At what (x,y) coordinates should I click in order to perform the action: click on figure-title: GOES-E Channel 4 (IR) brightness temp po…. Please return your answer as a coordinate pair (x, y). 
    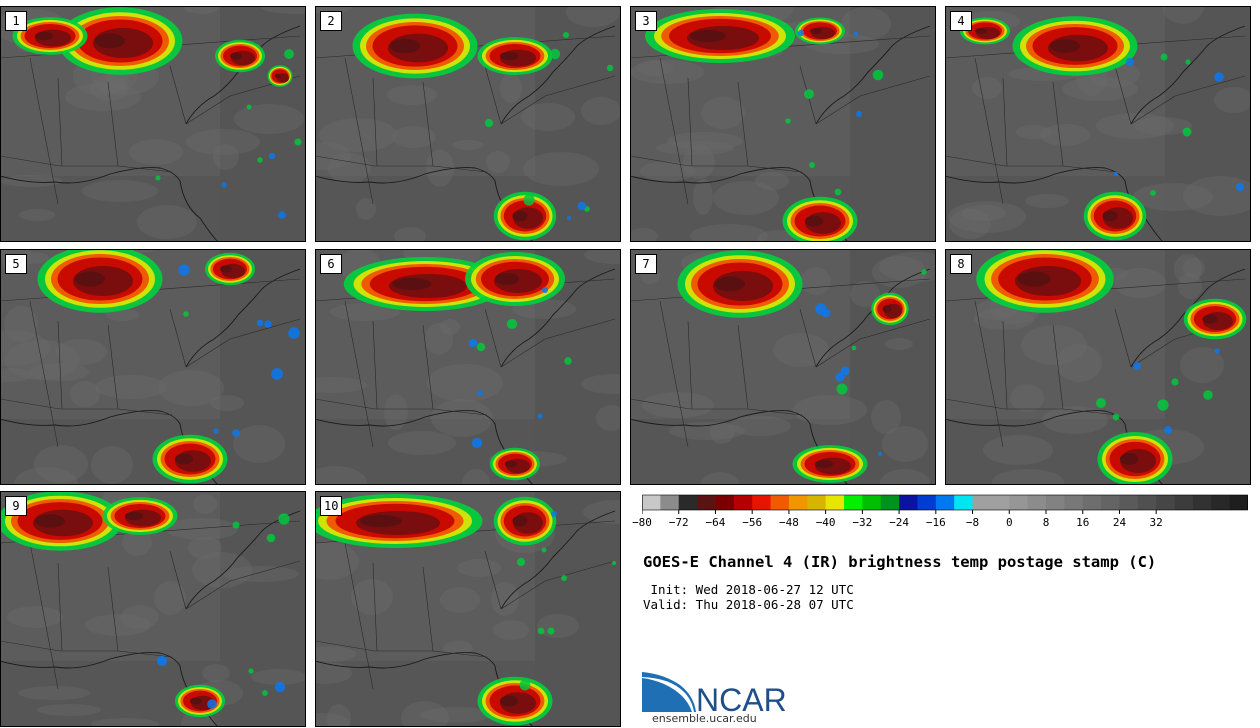
    Looking at the image, I should click on (900, 562).